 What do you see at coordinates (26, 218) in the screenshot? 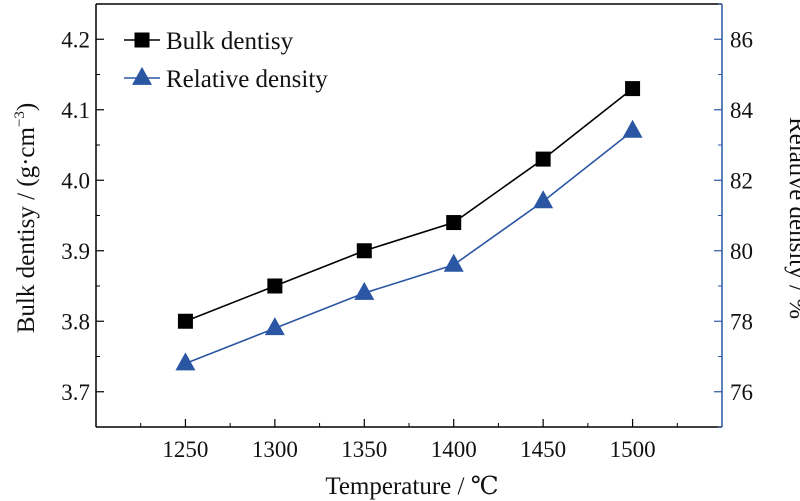
I see `y-axis-left-title: Bulk dentisy / (g·cm−3)` at bounding box center [26, 218].